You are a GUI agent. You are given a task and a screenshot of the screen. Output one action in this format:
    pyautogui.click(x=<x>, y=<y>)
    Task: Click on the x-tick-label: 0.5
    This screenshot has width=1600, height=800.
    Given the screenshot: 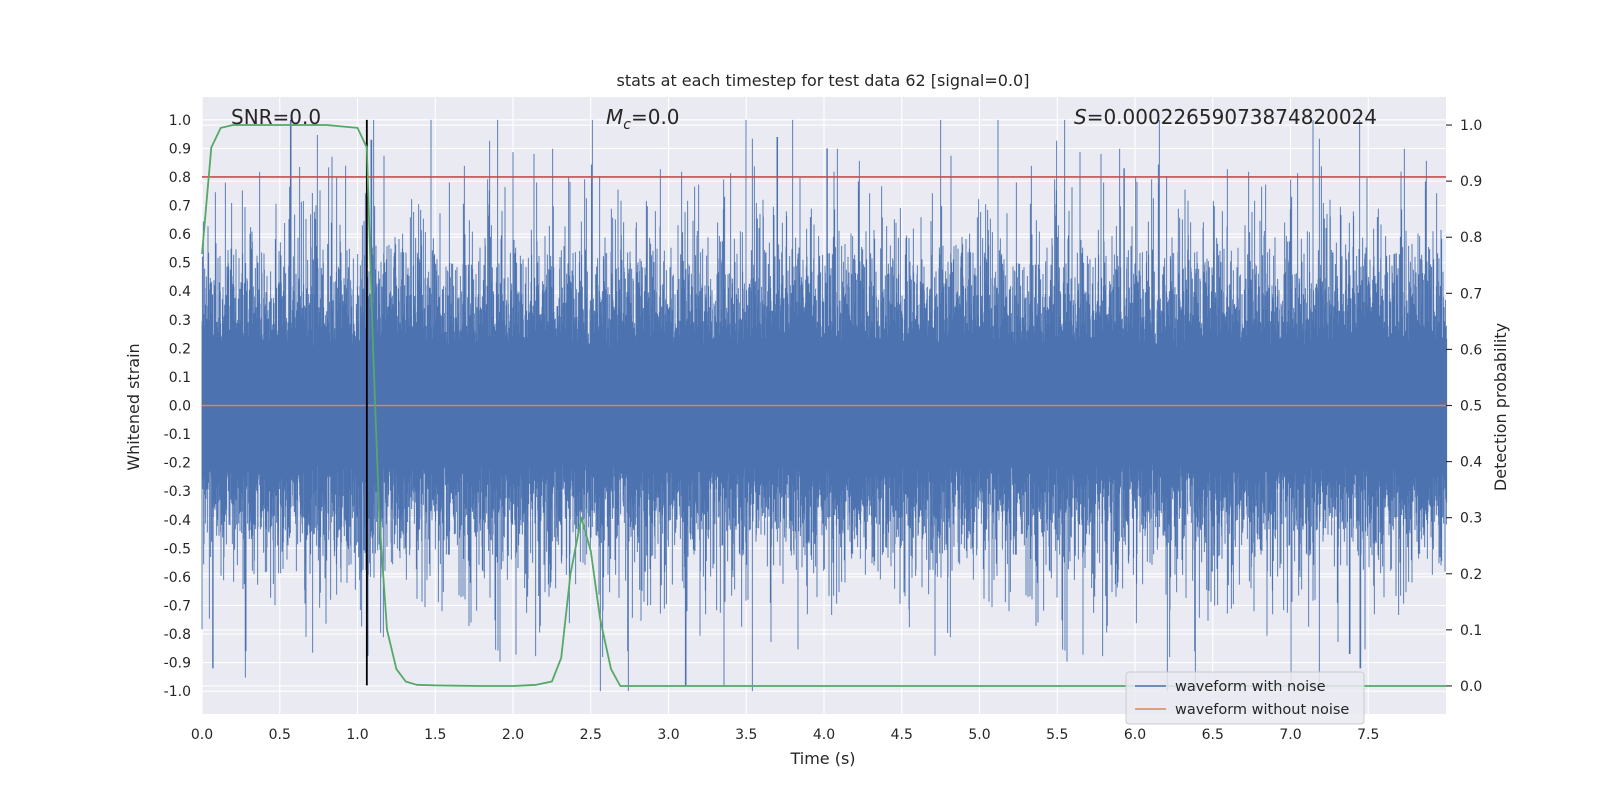 What is the action you would take?
    pyautogui.click(x=280, y=735)
    